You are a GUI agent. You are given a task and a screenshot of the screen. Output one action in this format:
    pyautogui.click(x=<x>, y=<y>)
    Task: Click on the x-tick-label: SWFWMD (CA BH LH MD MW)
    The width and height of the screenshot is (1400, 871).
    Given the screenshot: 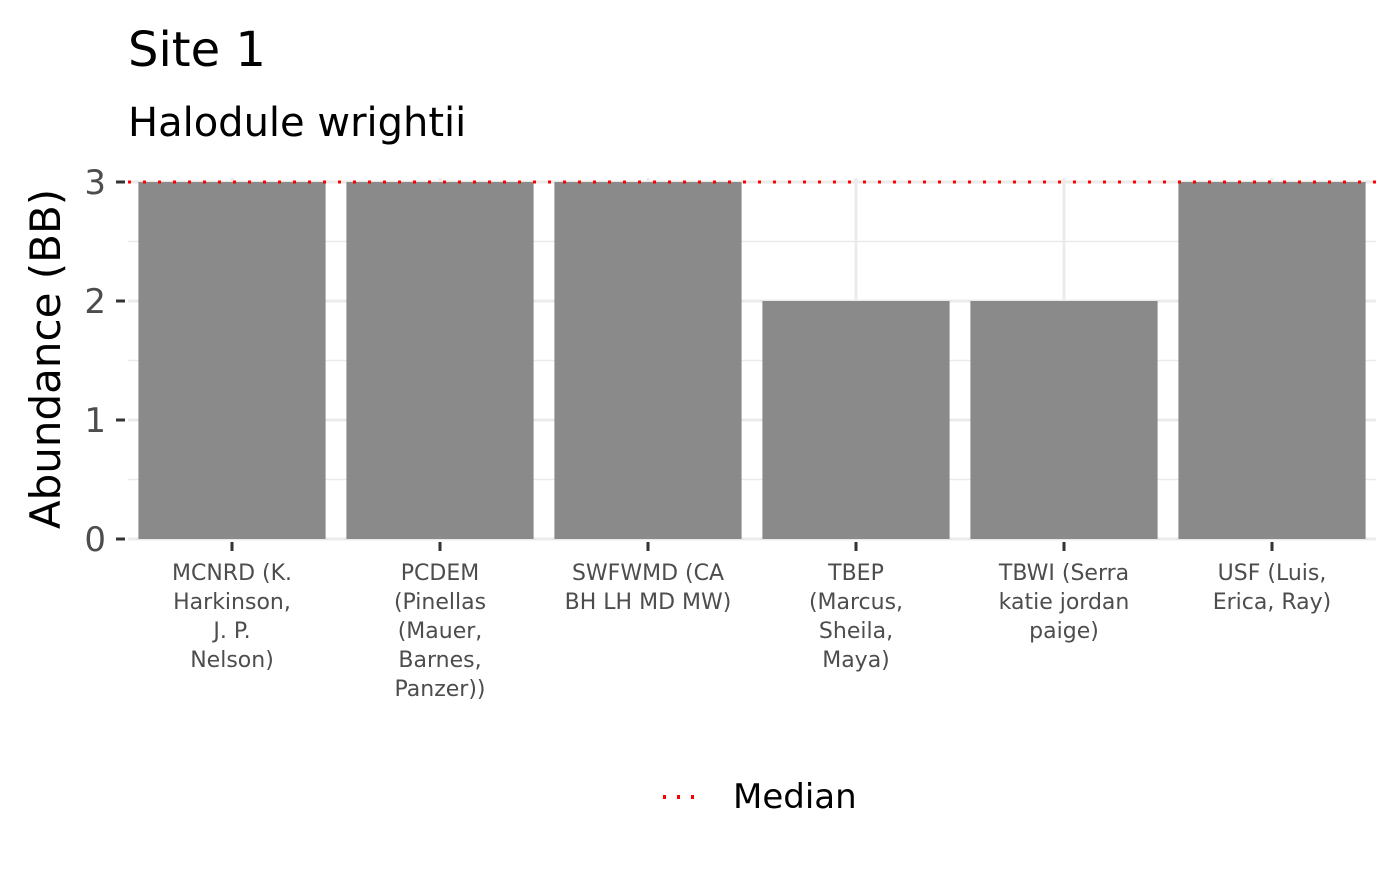 What is the action you would take?
    pyautogui.click(x=648, y=588)
    